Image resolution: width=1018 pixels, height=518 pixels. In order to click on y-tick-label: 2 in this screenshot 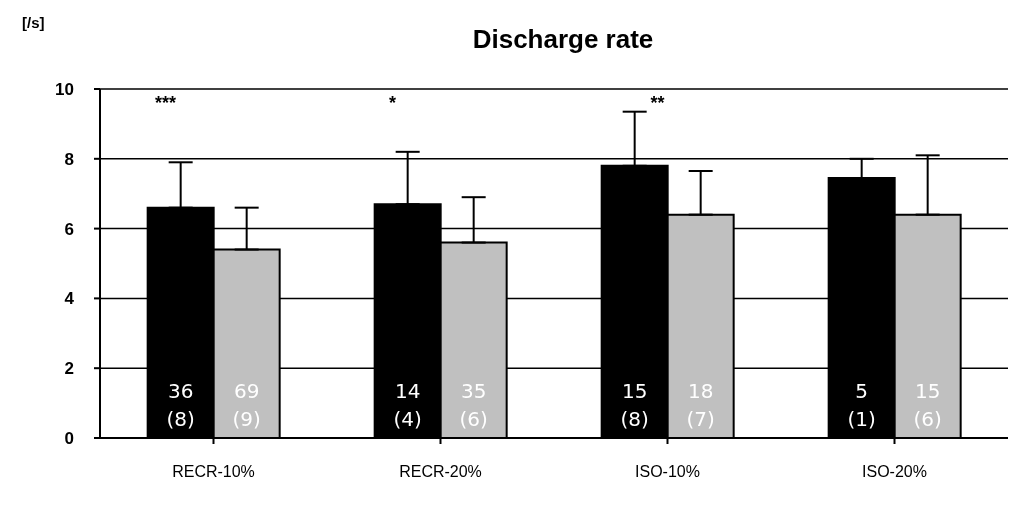, I will do `click(69, 369)`.